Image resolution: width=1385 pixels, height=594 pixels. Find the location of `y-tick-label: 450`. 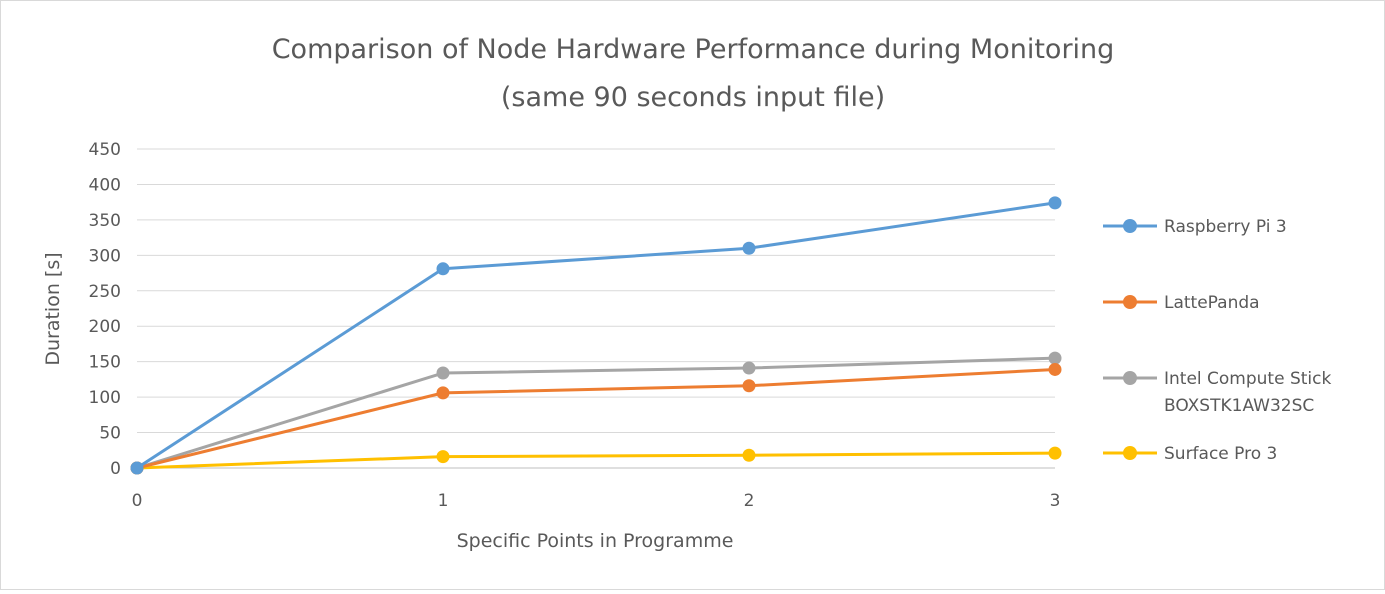

y-tick-label: 450 is located at coordinates (105, 150).